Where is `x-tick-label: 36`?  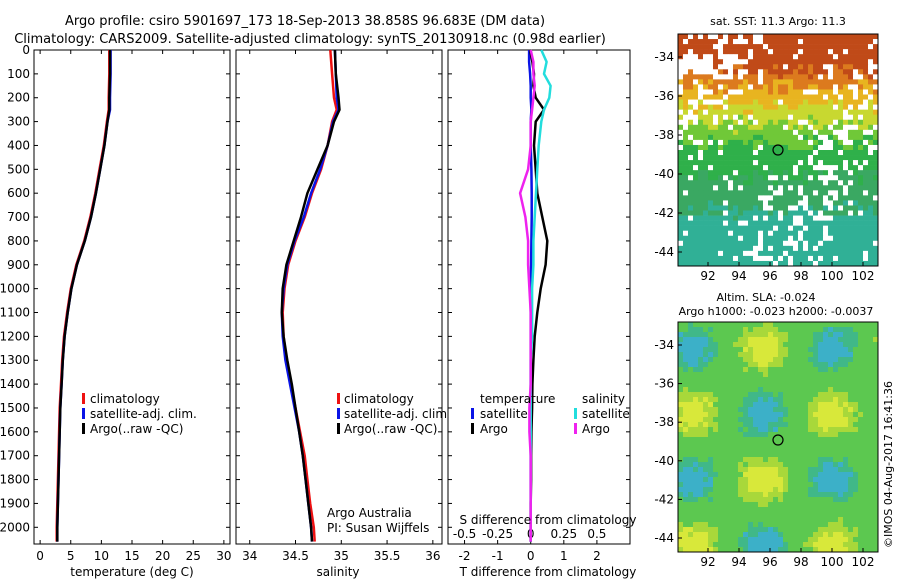 x-tick-label: 36 is located at coordinates (432, 556).